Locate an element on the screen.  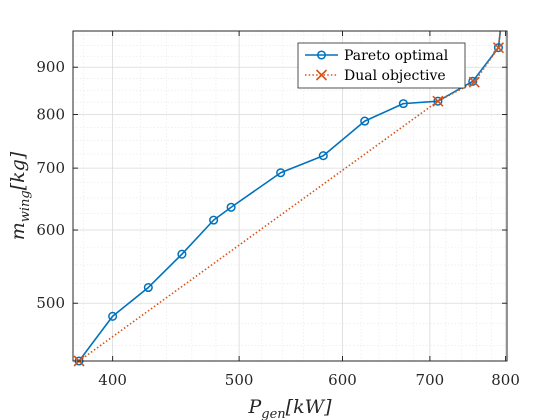
y-tick-label: 700 is located at coordinates (50, 168).